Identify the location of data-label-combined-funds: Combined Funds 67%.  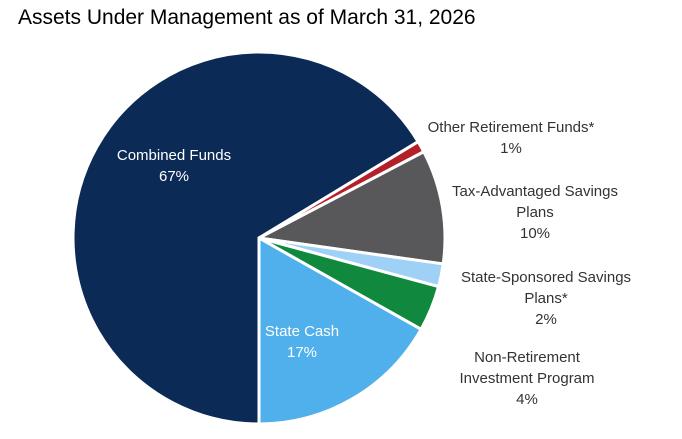
(174, 166).